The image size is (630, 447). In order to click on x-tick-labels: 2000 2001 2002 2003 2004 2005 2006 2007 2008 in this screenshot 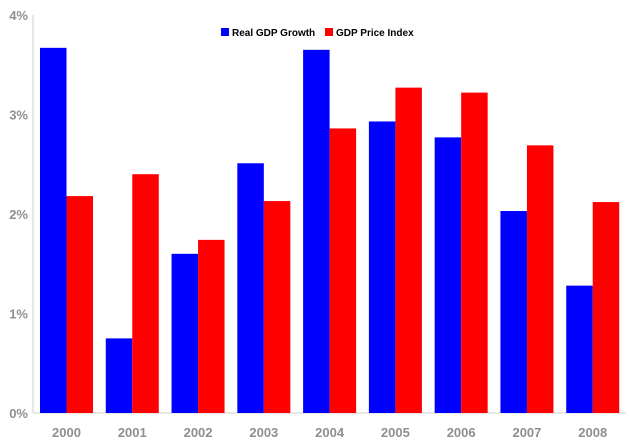, I will do `click(329, 432)`.